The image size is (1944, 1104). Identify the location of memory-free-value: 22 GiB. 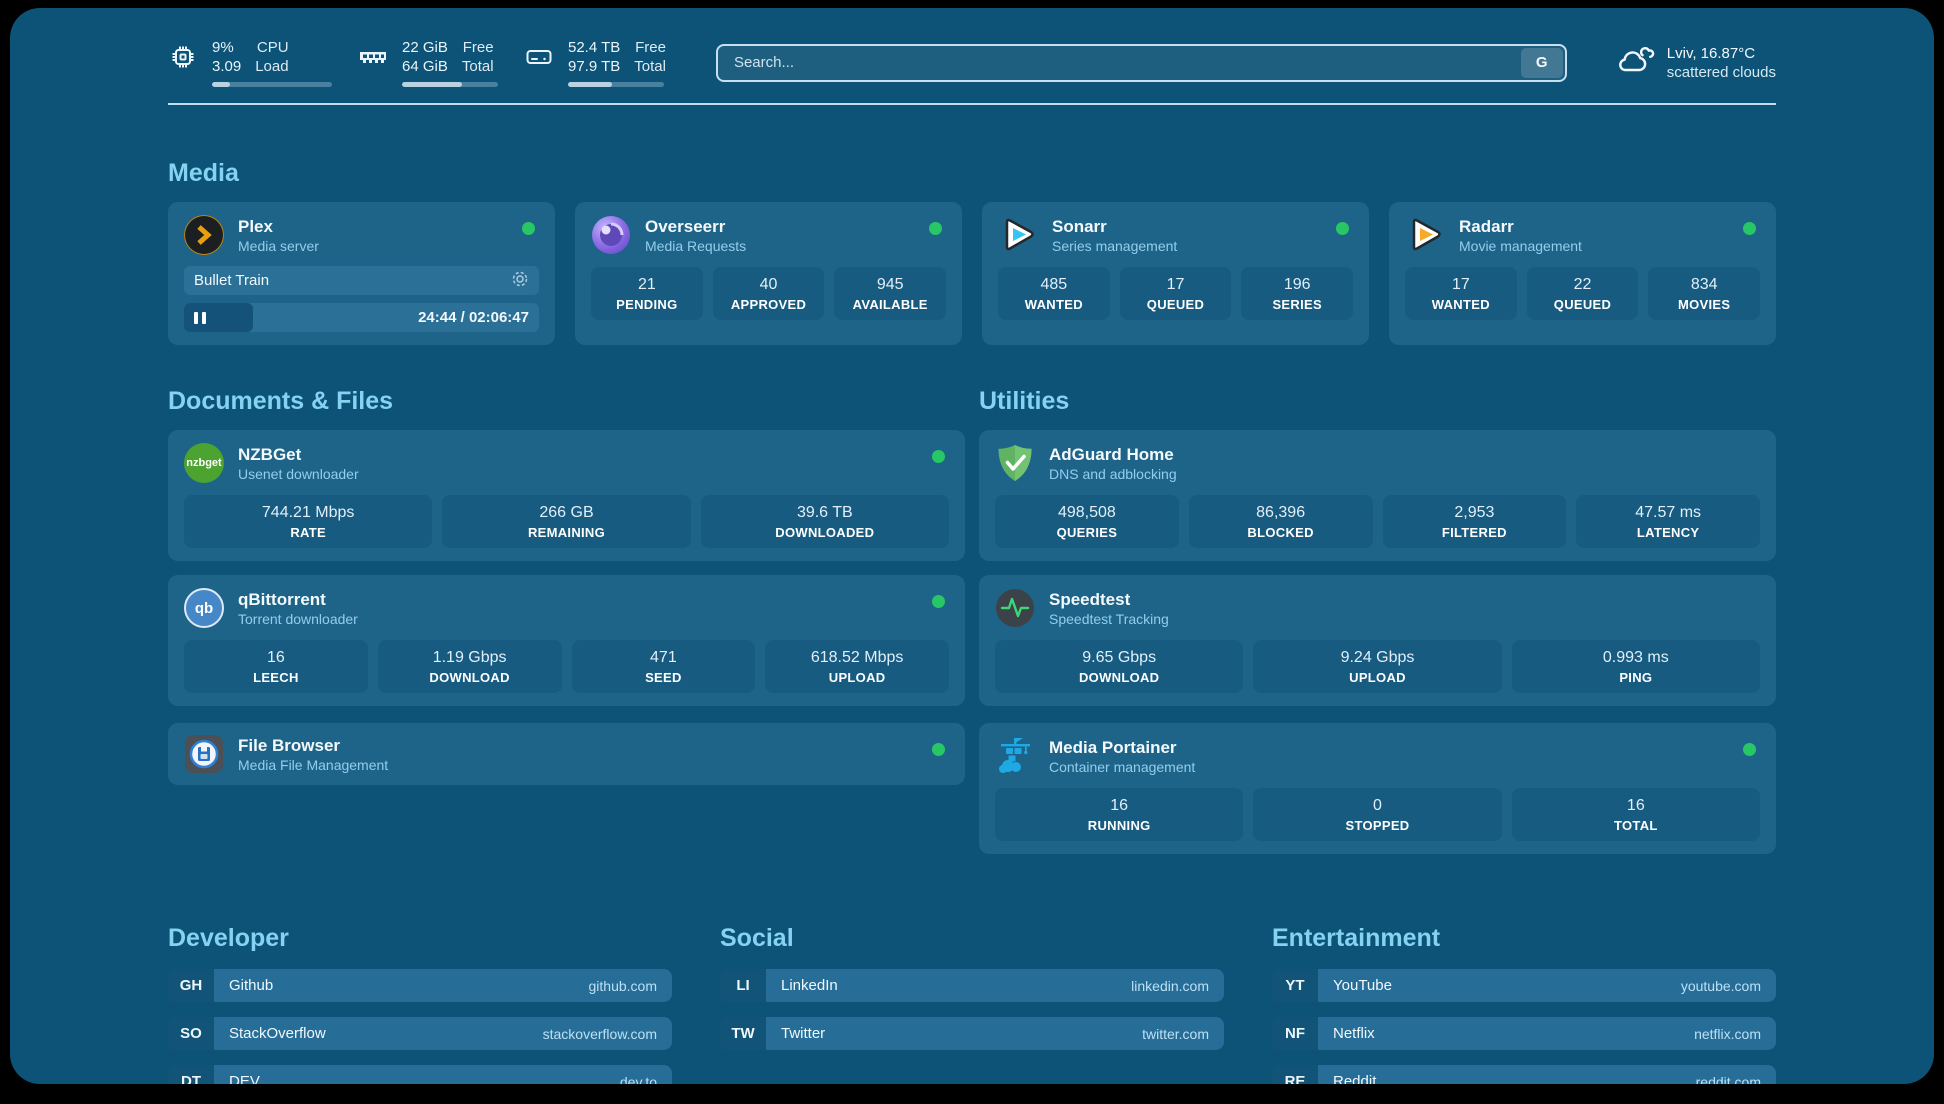
(425, 47).